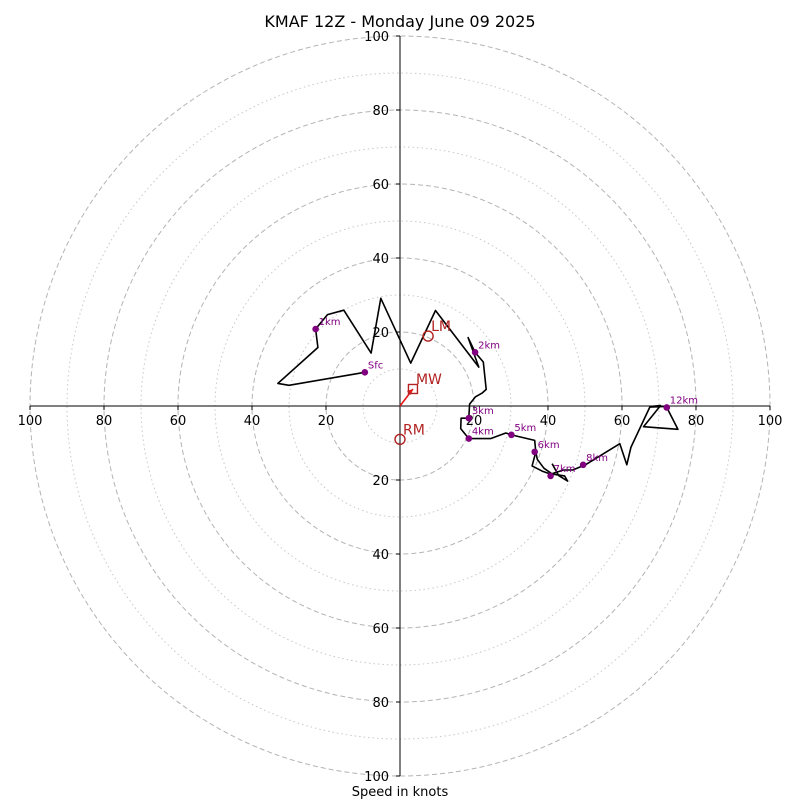 Image resolution: width=800 pixels, height=800 pixels. I want to click on height-marker-label: Sfc, so click(375, 365).